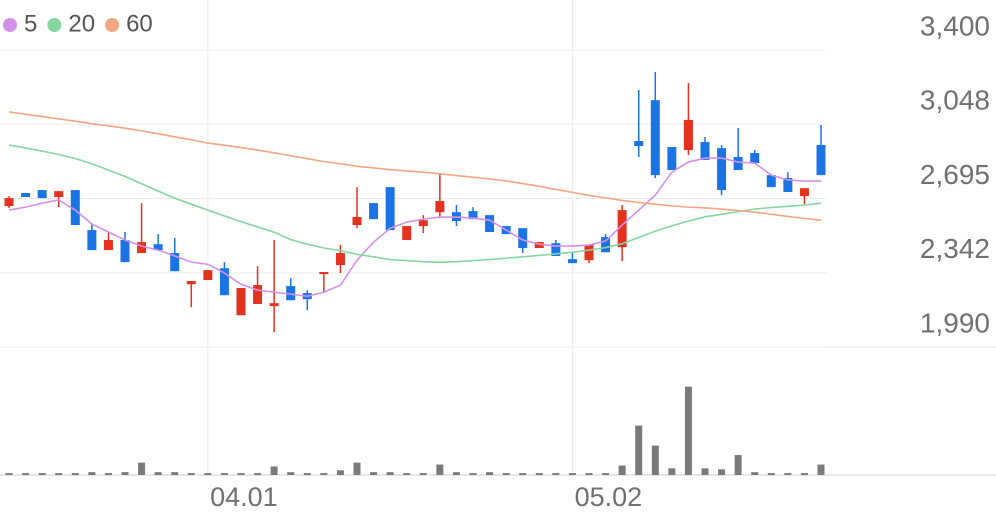 This screenshot has height=519, width=996. I want to click on legend-label: 5, so click(30, 23).